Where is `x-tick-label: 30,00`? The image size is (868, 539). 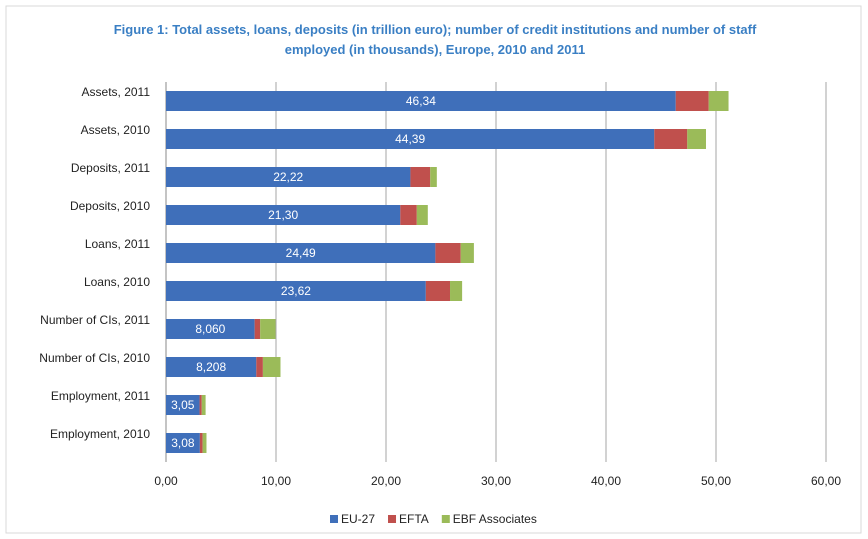
x-tick-label: 30,00 is located at coordinates (496, 481).